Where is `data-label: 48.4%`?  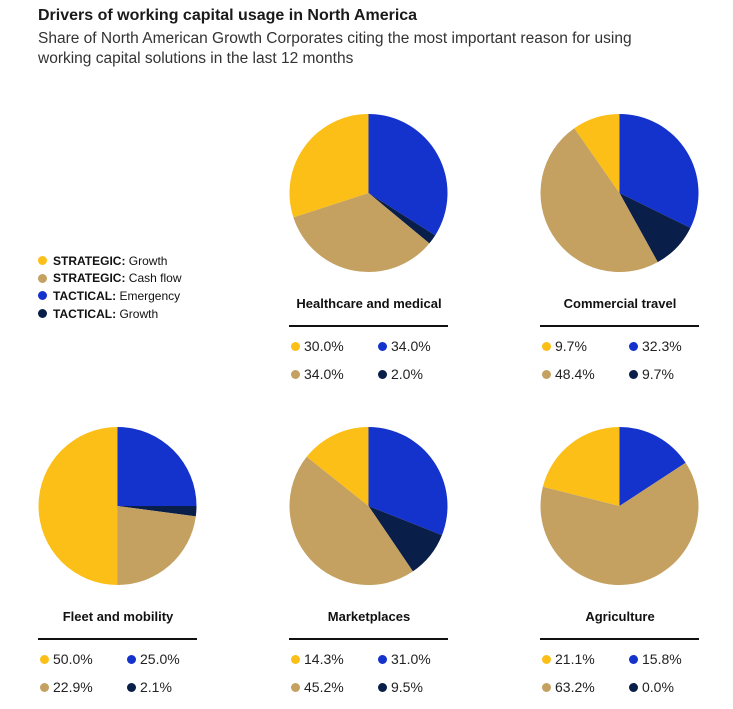 data-label: 48.4% is located at coordinates (568, 374).